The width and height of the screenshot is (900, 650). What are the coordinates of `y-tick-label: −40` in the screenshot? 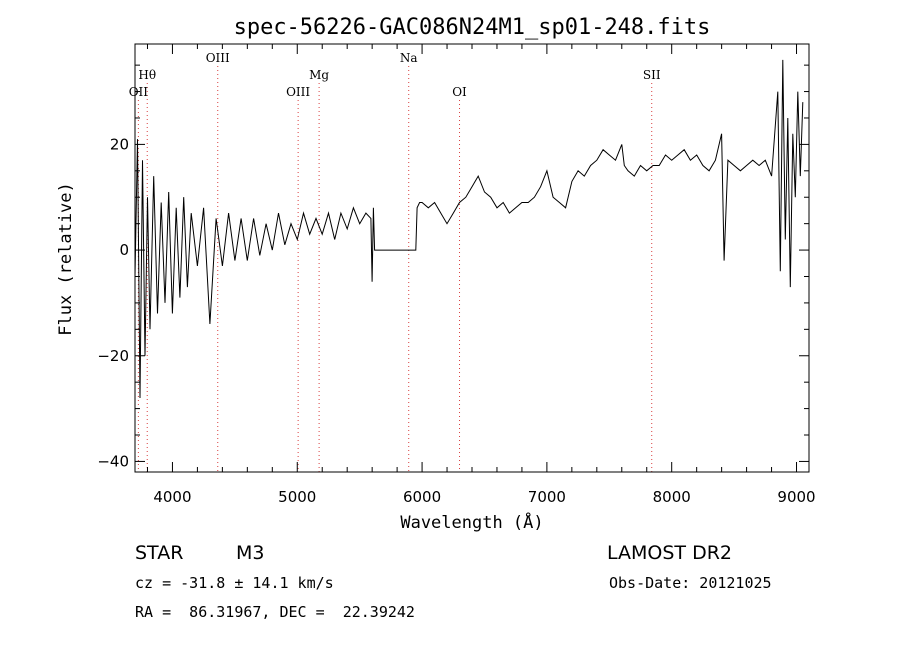 It's located at (113, 461).